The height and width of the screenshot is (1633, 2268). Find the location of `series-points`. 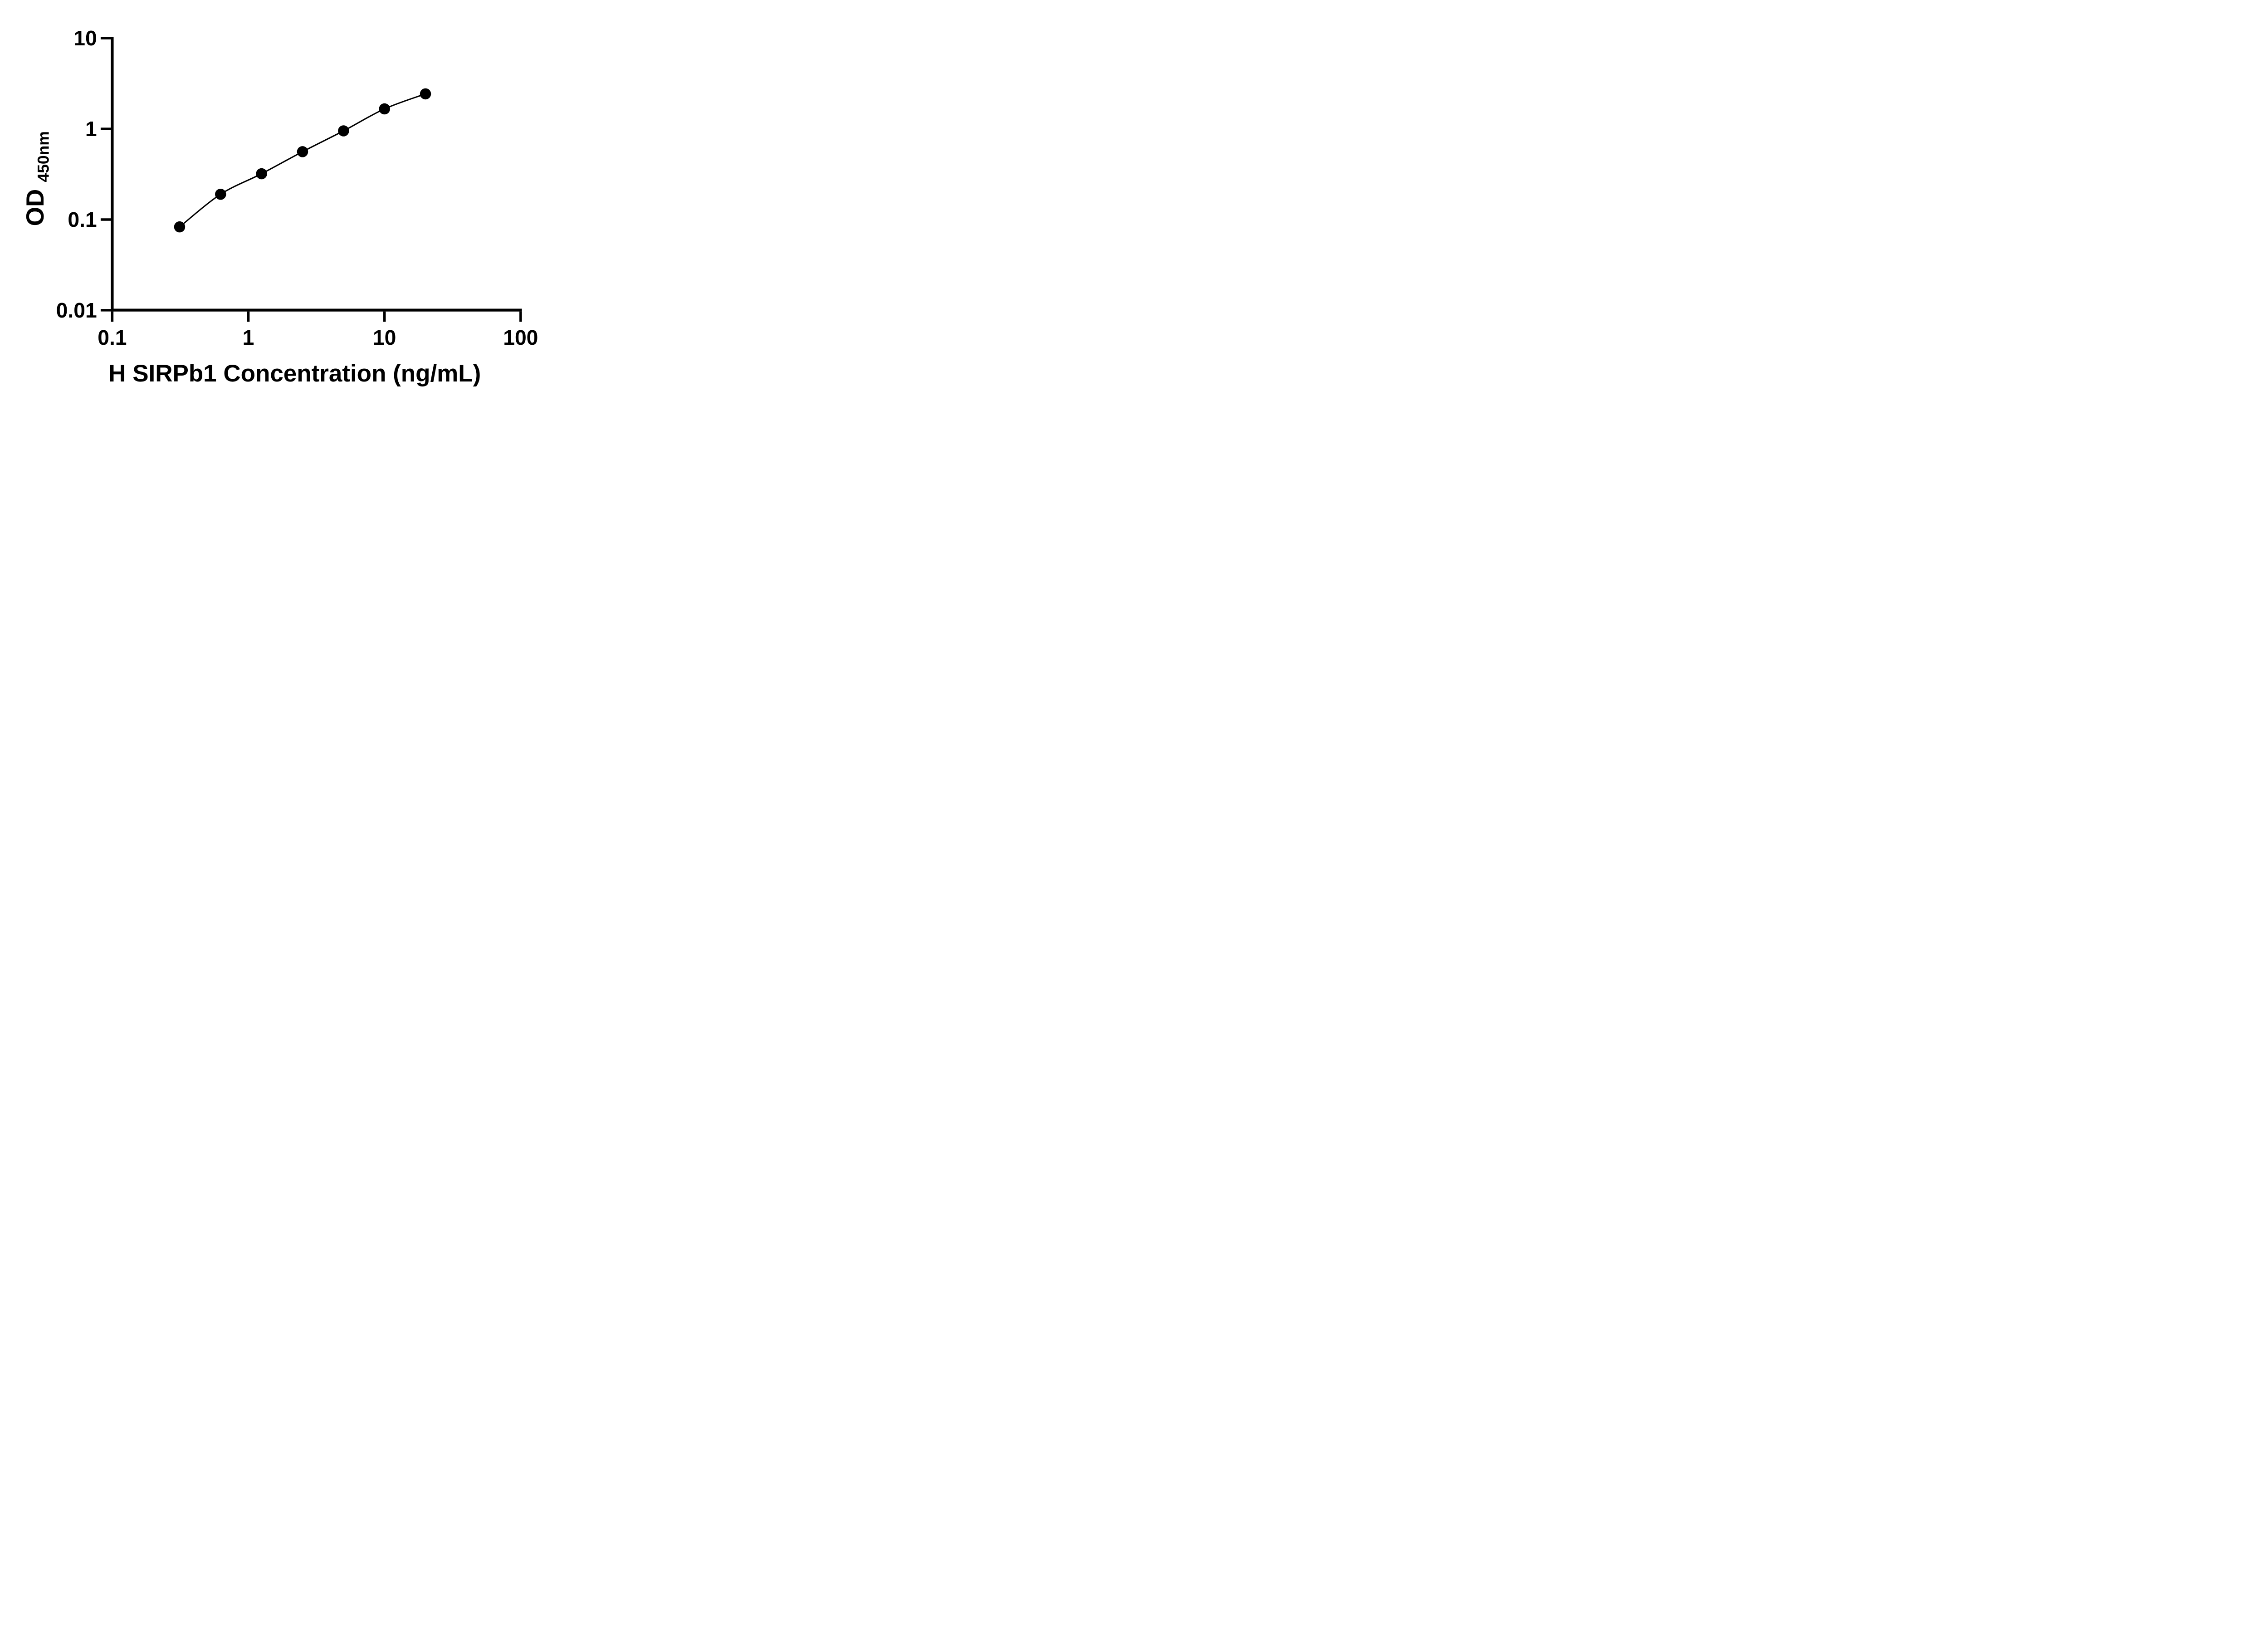

series-points is located at coordinates (303, 160).